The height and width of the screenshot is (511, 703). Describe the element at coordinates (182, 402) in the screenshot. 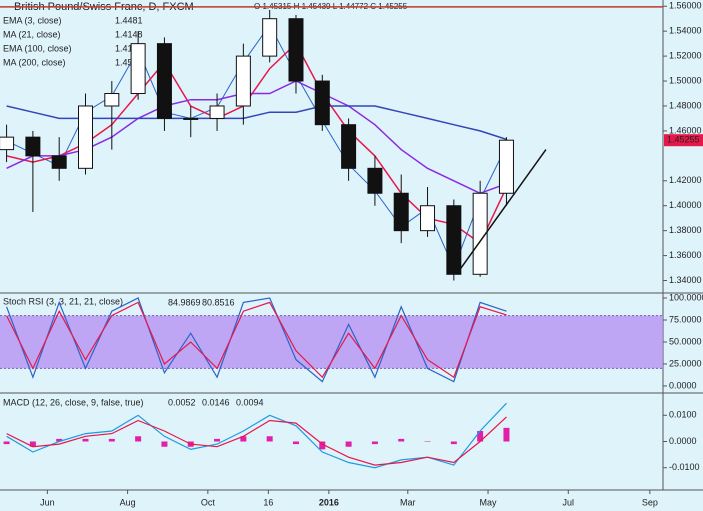

I see `readout-value: 0.0052` at that location.